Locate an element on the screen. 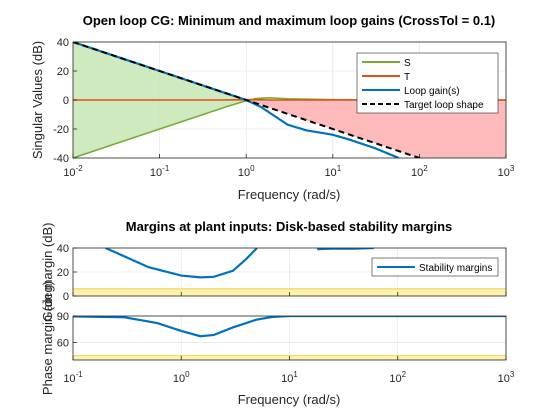 The width and height of the screenshot is (560, 420). gain-y-tick-label: 20 is located at coordinates (63, 273).